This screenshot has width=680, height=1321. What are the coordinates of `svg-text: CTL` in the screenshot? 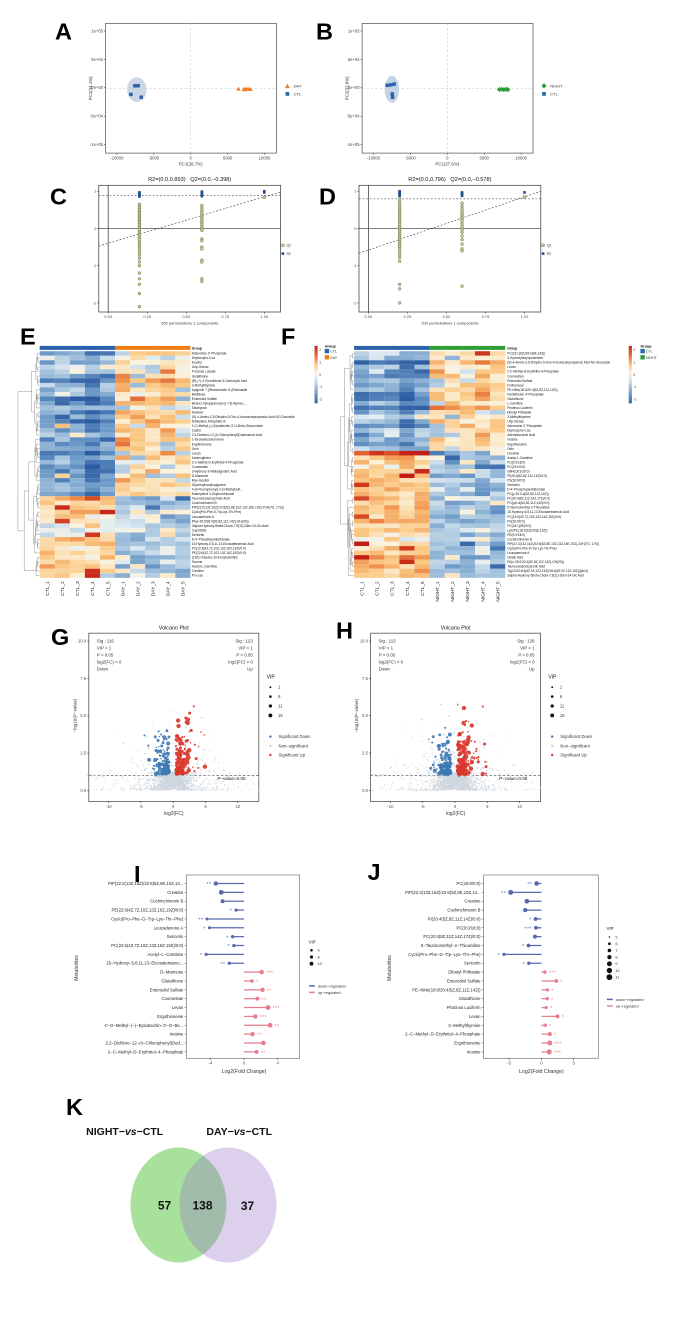 It's located at (649, 352).